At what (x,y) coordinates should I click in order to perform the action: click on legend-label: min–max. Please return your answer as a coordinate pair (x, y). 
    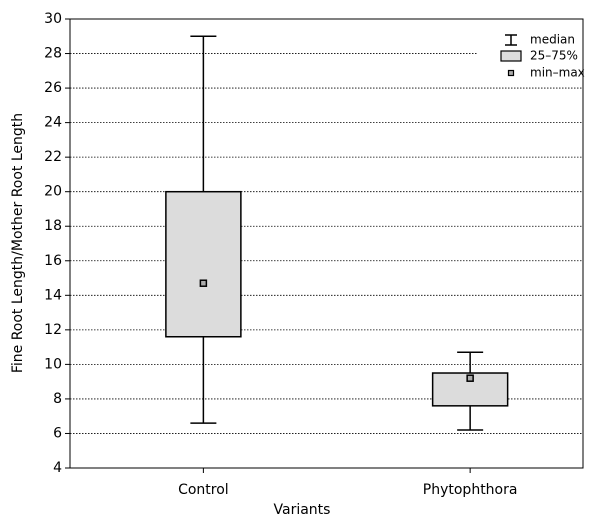
    Looking at the image, I should click on (557, 73).